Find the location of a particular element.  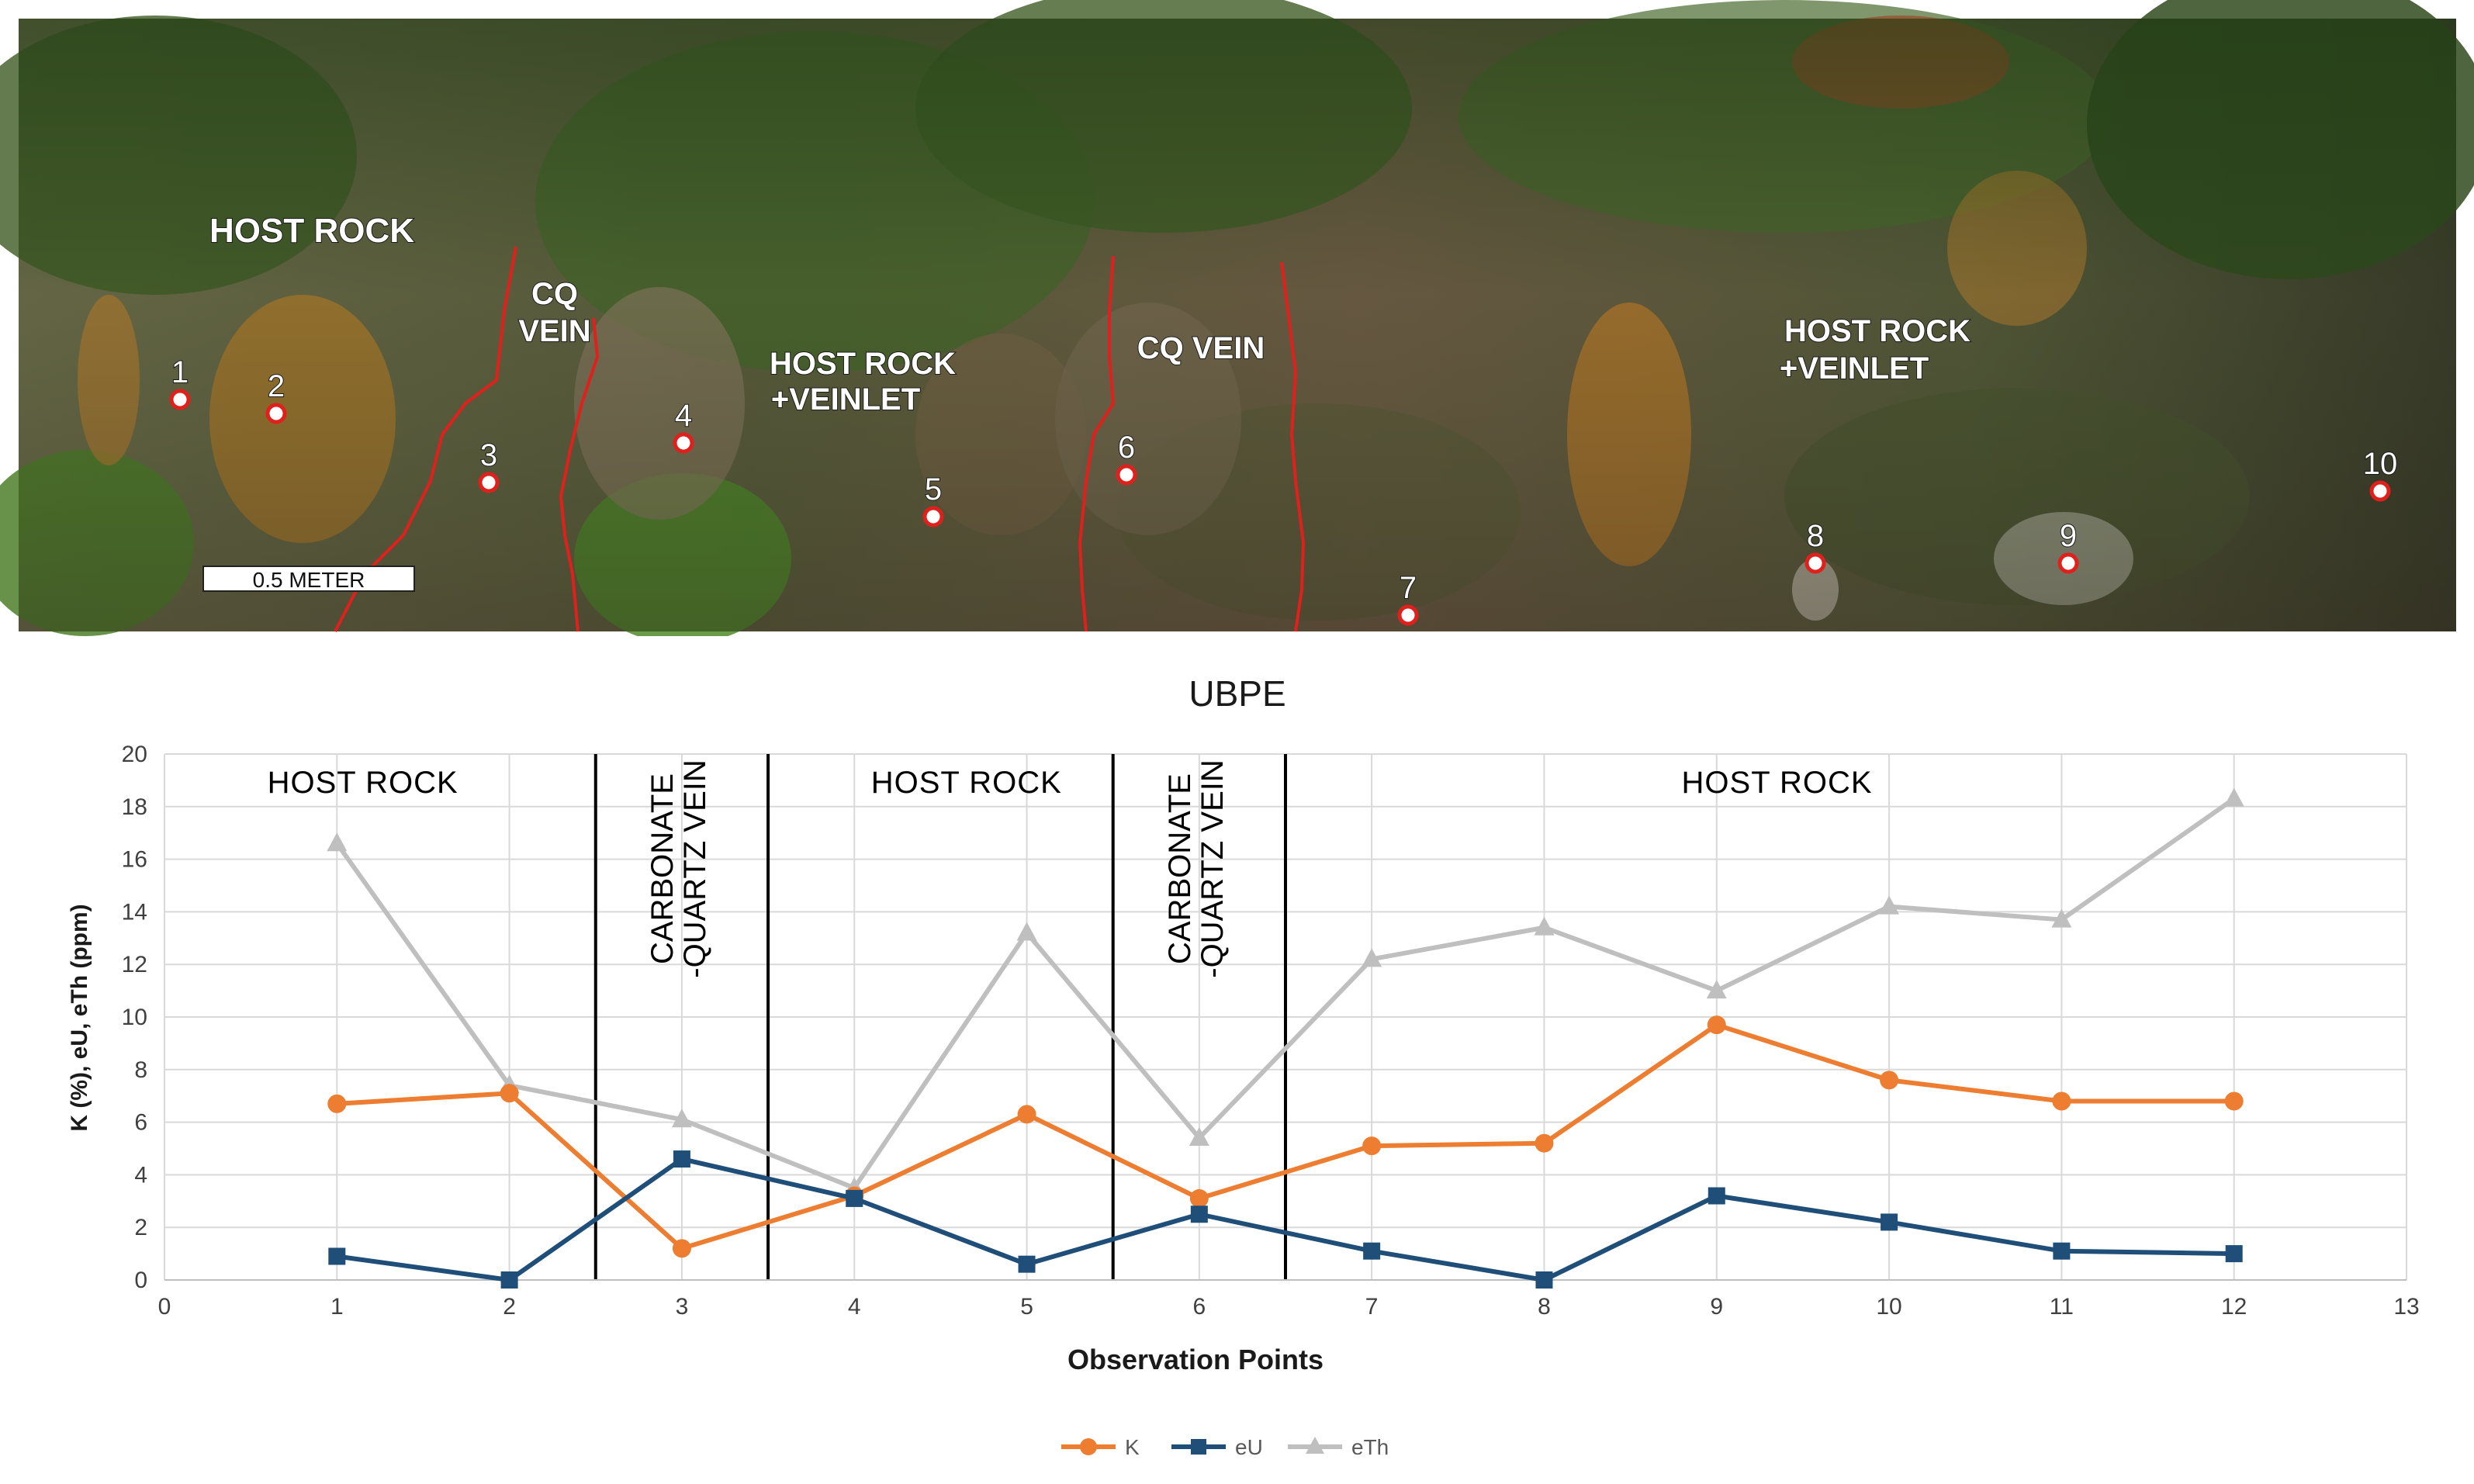

x-tick-label: 2 is located at coordinates (510, 1307).